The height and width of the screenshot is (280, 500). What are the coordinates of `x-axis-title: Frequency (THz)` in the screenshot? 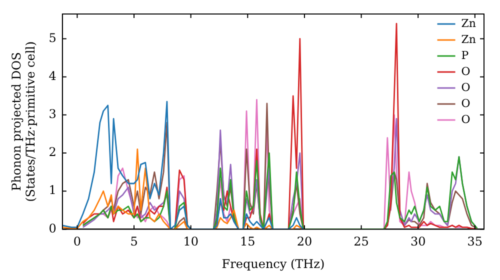 It's located at (273, 263).